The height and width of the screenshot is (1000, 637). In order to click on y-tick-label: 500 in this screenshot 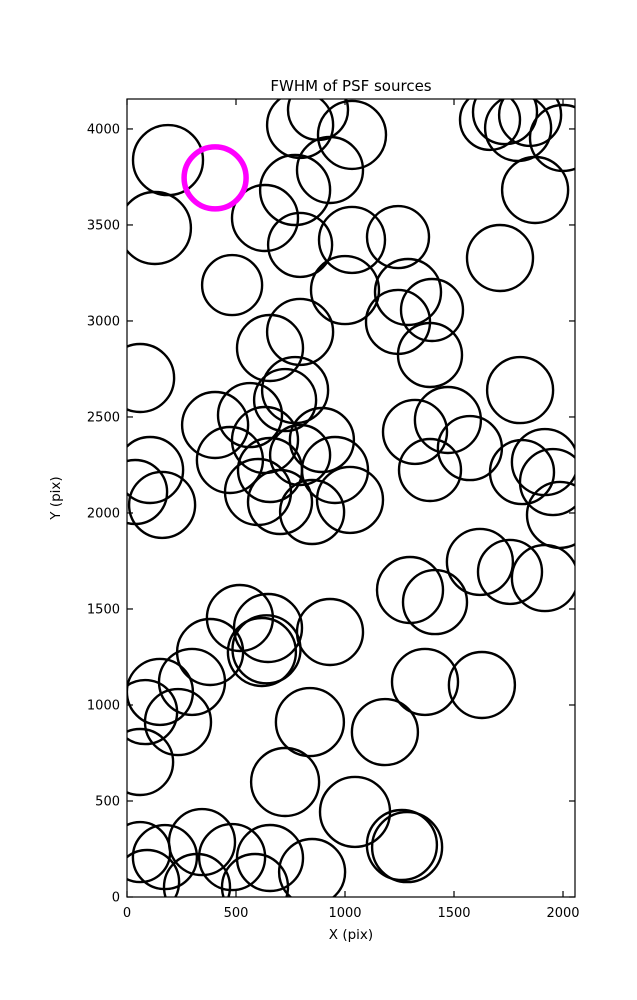, I will do `click(107, 801)`.